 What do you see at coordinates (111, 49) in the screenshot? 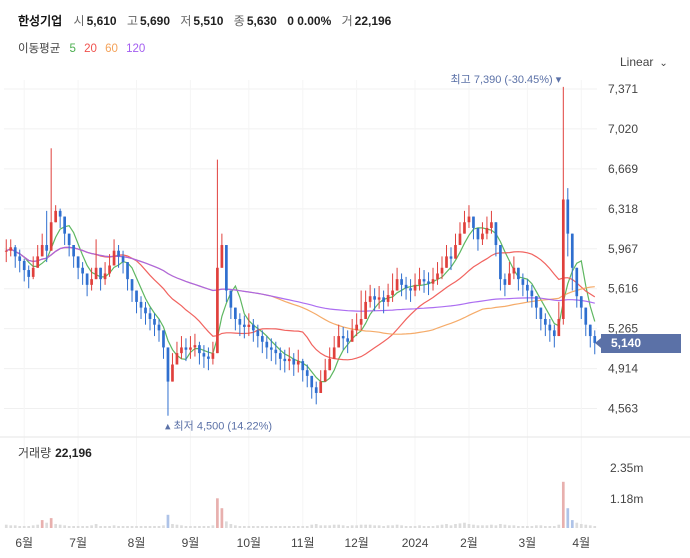
I see `ma-60: 60` at bounding box center [111, 49].